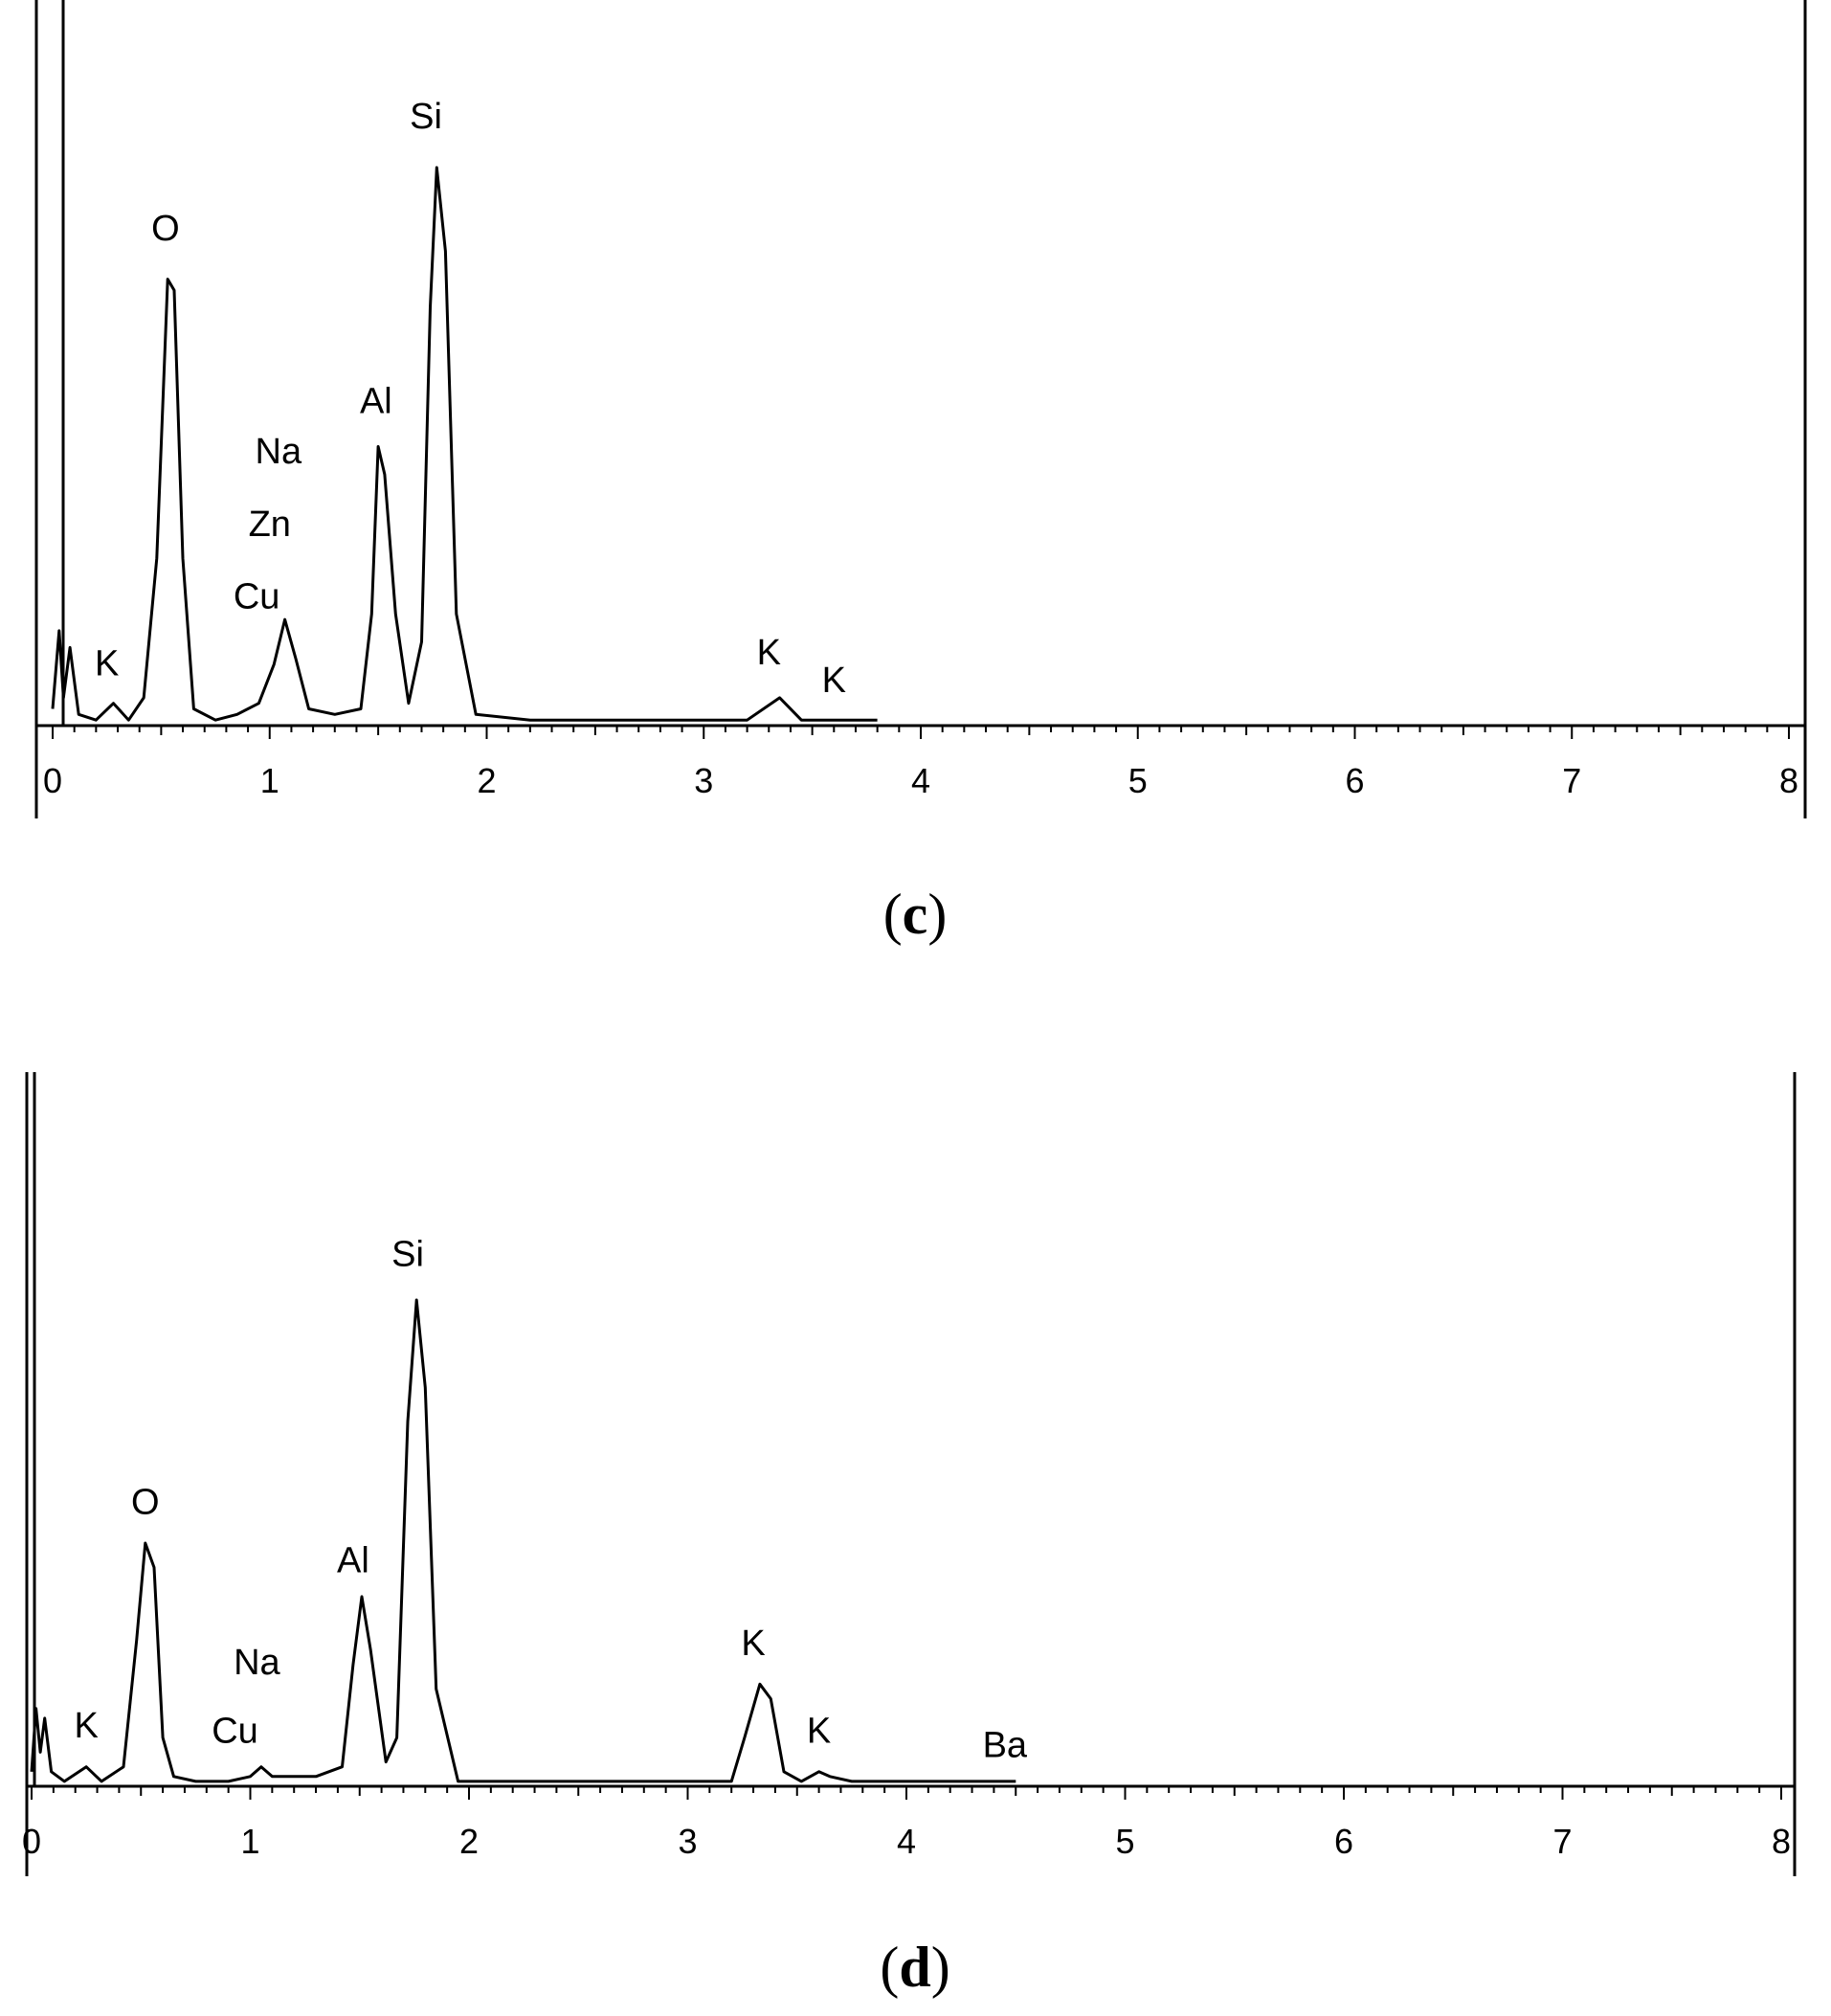  I want to click on panel-caption: (c), so click(915, 915).